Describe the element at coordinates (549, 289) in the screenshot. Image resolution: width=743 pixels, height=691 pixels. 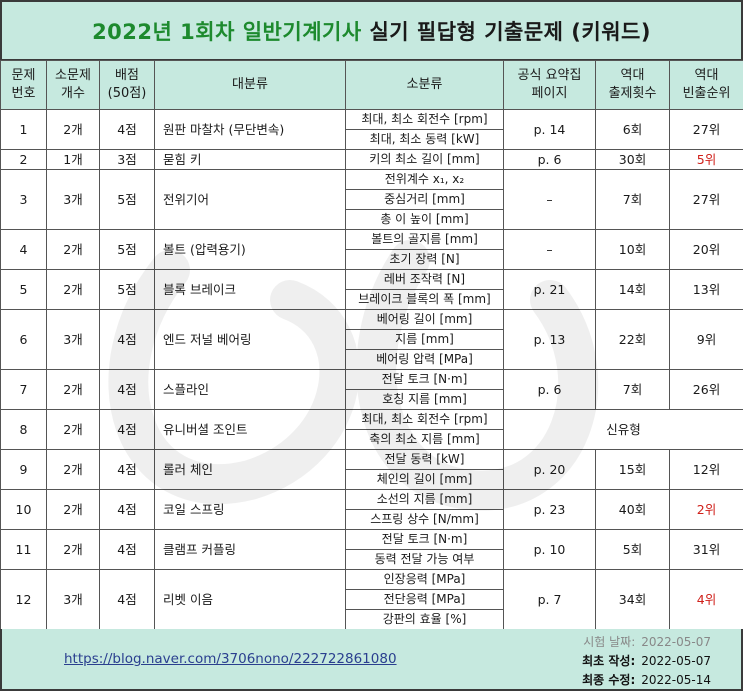
I see `formula-page: p. 21` at that location.